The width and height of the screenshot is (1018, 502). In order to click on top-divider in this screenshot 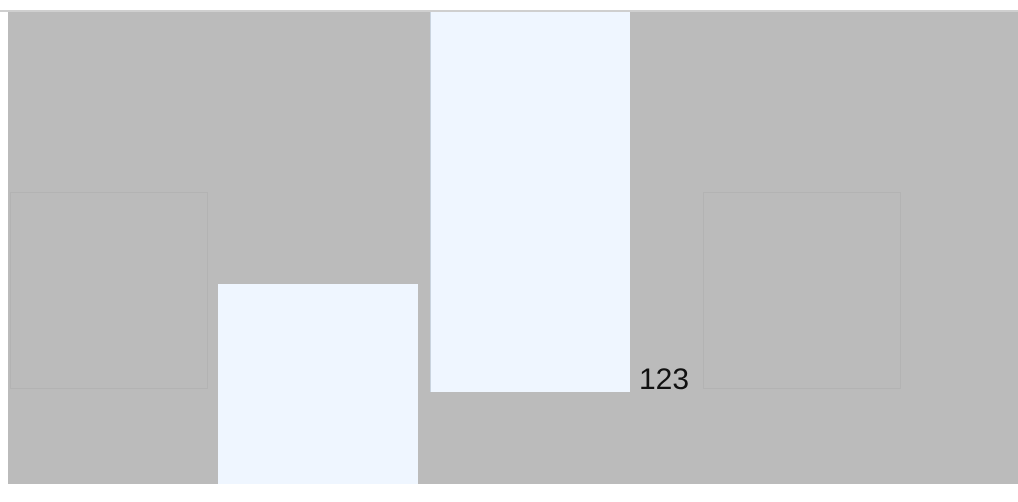, I will do `click(509, 11)`.